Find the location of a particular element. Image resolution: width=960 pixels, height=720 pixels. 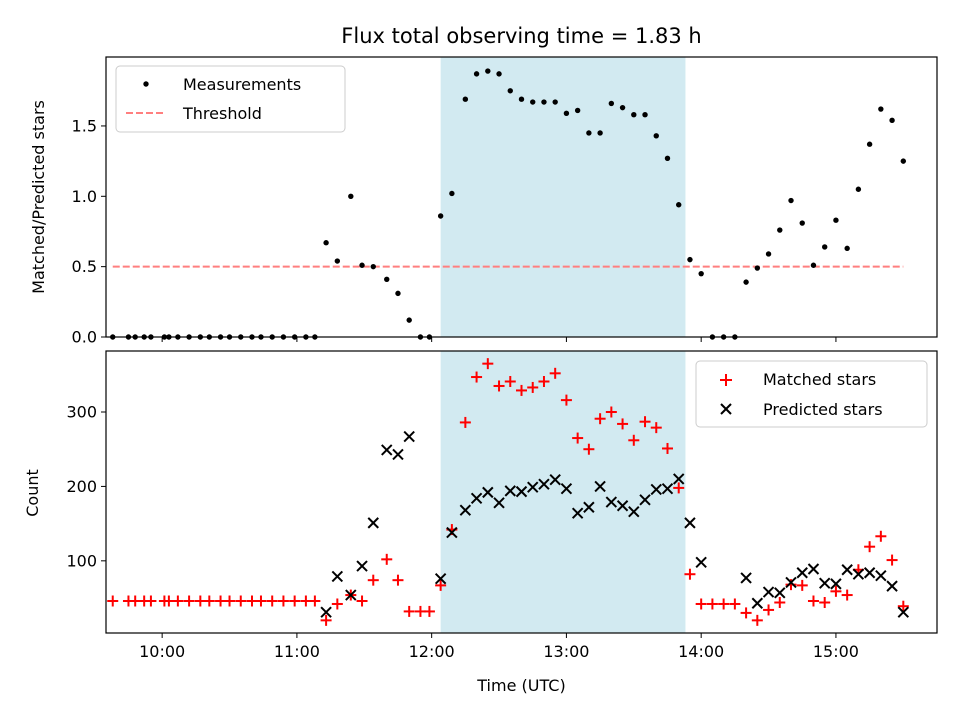

top-legend-box is located at coordinates (230, 99).